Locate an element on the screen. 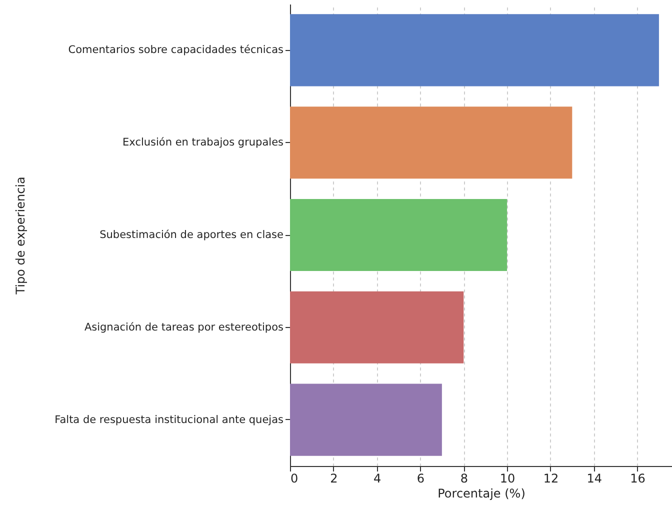 The image size is (672, 512). x-axis-title: Porcentaje (%) is located at coordinates (482, 493).